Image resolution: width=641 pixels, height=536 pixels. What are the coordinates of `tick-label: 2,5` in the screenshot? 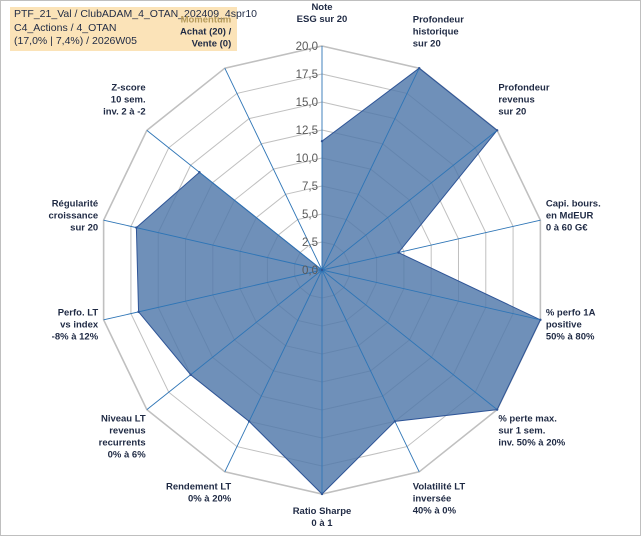 It's located at (310, 243).